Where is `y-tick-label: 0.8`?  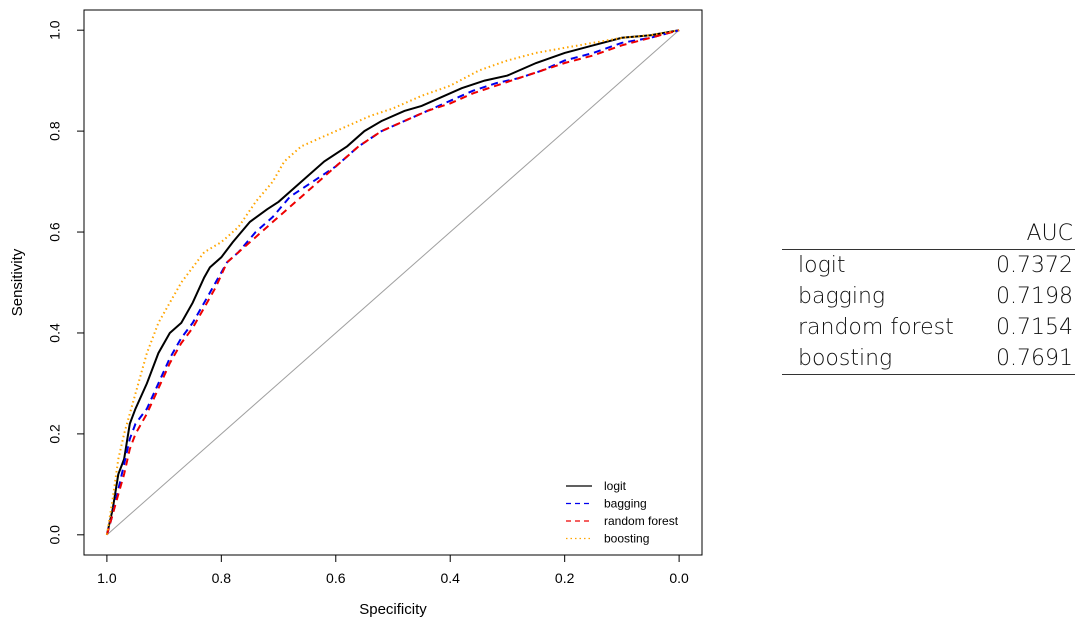 y-tick-label: 0.8 is located at coordinates (55, 131).